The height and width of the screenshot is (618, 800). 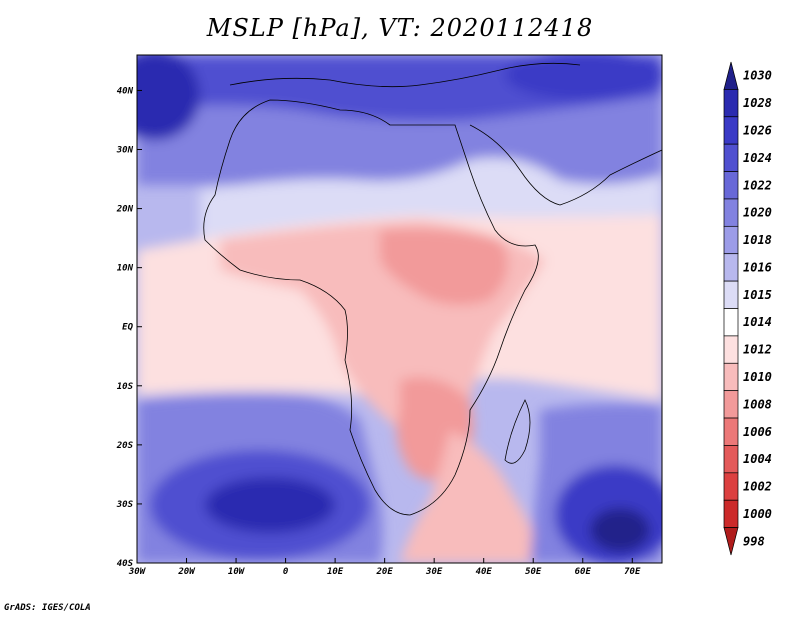 What do you see at coordinates (583, 572) in the screenshot?
I see `lon-tick-label: 60E` at bounding box center [583, 572].